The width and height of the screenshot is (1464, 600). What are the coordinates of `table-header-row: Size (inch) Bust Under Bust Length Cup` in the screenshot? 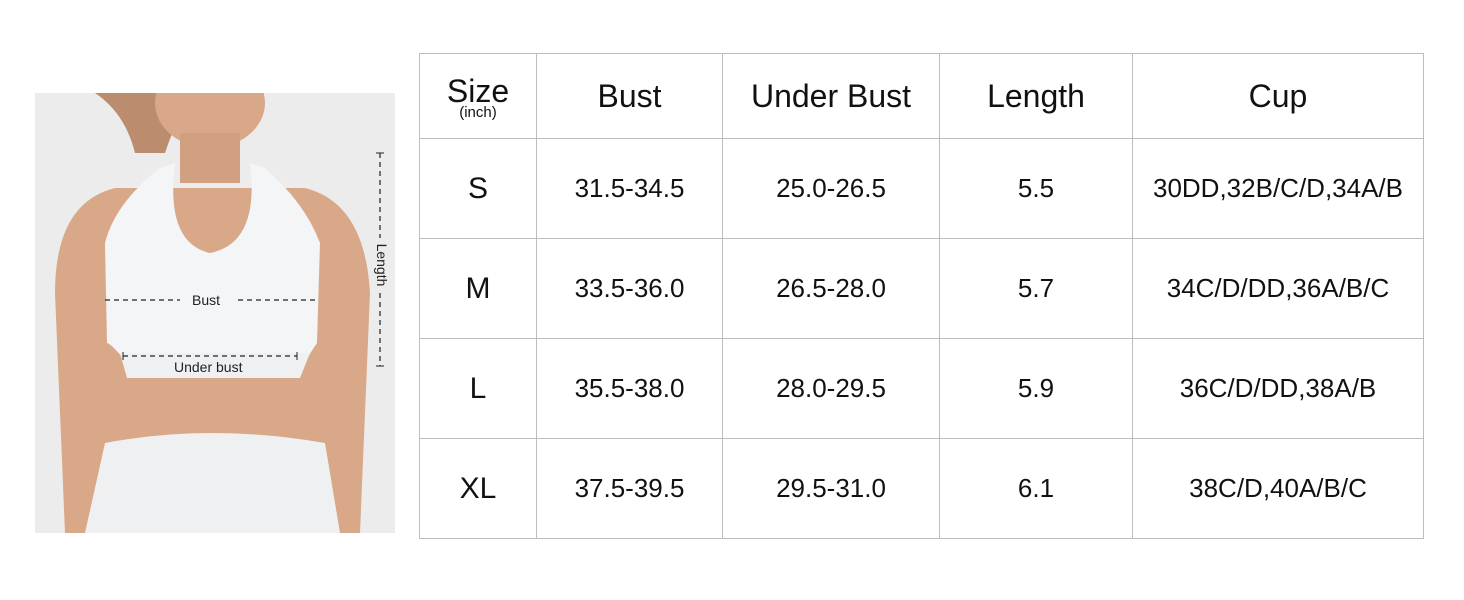 It's located at (921, 96).